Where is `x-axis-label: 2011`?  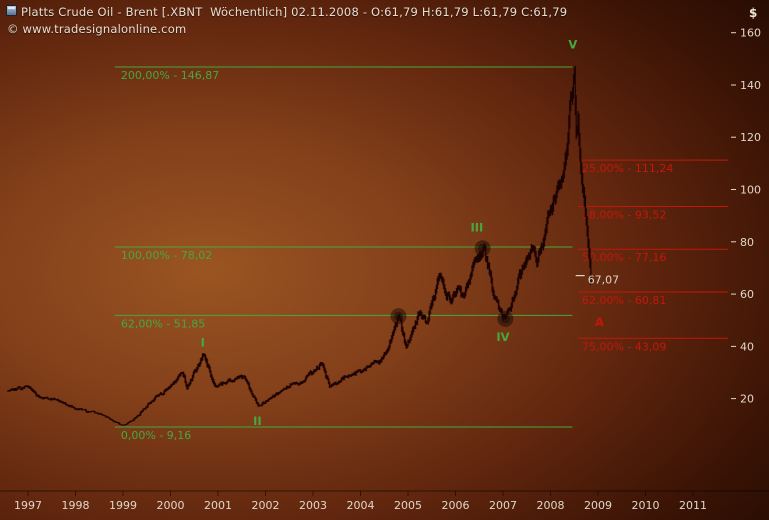 x-axis-label: 2011 is located at coordinates (693, 505).